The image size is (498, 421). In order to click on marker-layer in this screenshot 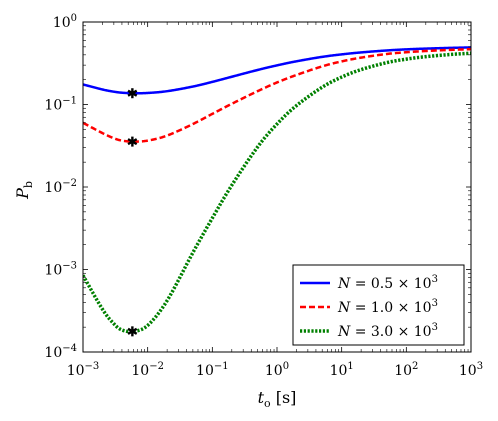, I will do `click(132, 212)`.